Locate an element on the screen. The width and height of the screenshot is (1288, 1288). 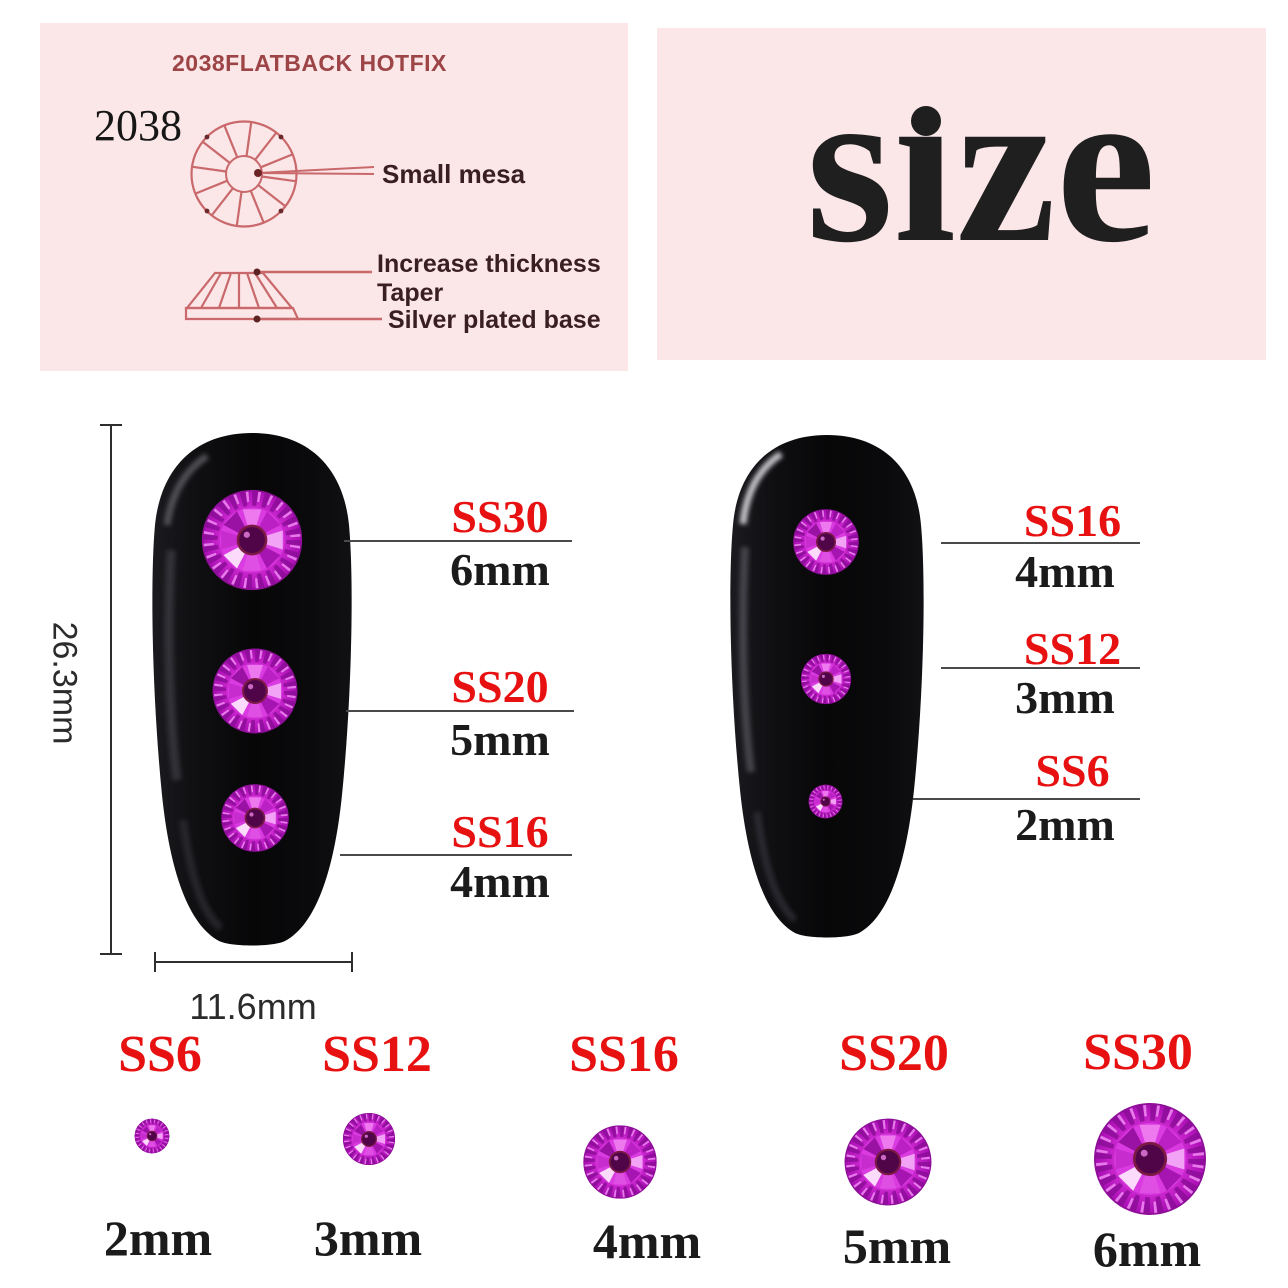
callout-ss-label: SS30 is located at coordinates (500, 516).